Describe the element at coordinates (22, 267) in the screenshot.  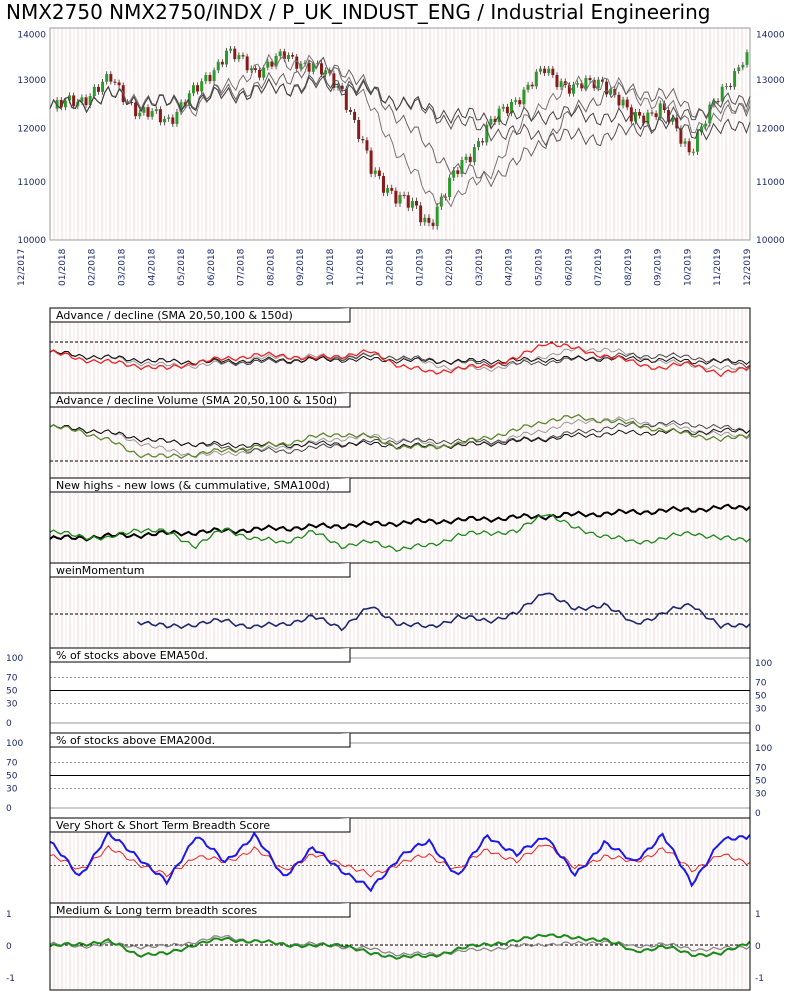
I see `x-tick-label: 12/2017` at that location.